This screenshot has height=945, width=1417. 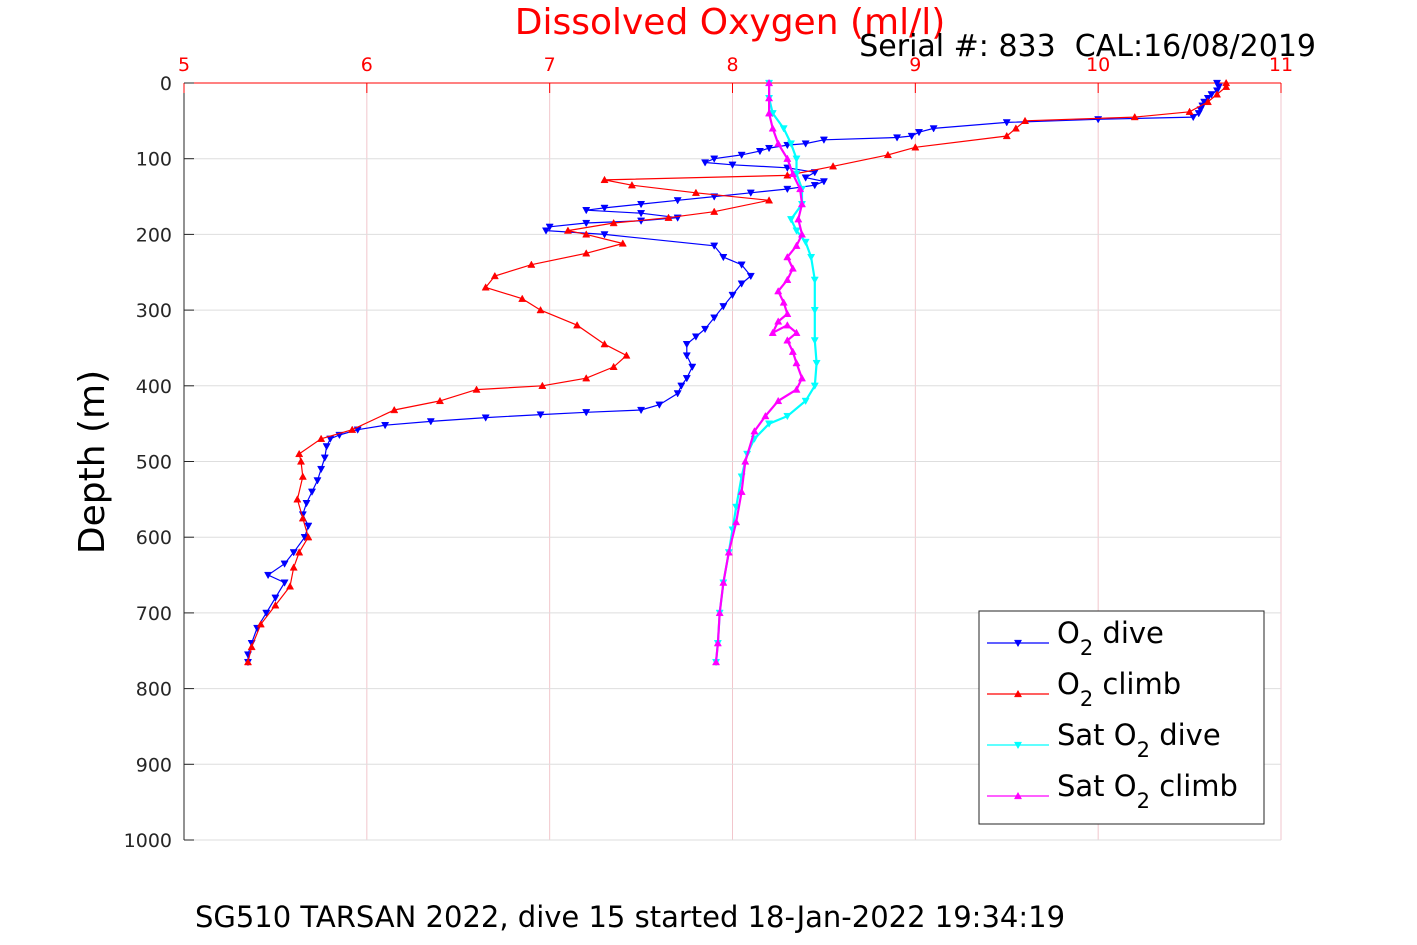 What do you see at coordinates (166, 84) in the screenshot?
I see `y-tick-label: 0` at bounding box center [166, 84].